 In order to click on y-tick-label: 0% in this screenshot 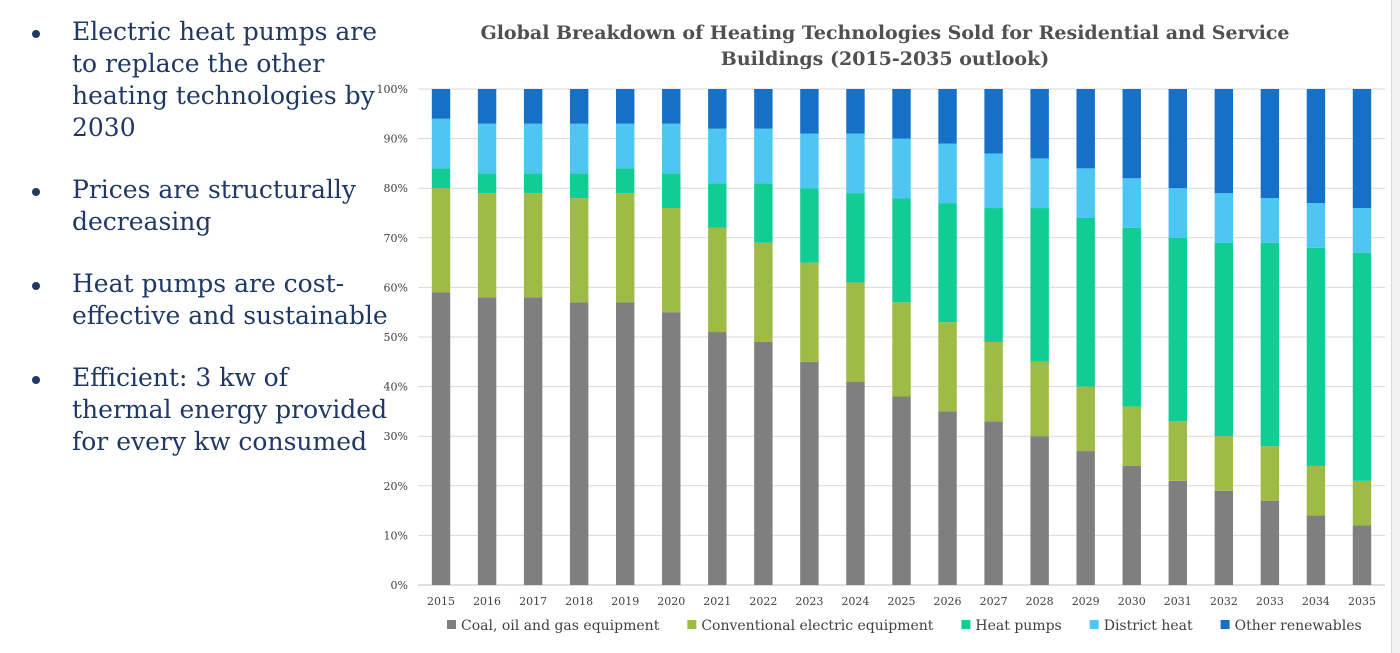, I will do `click(399, 585)`.